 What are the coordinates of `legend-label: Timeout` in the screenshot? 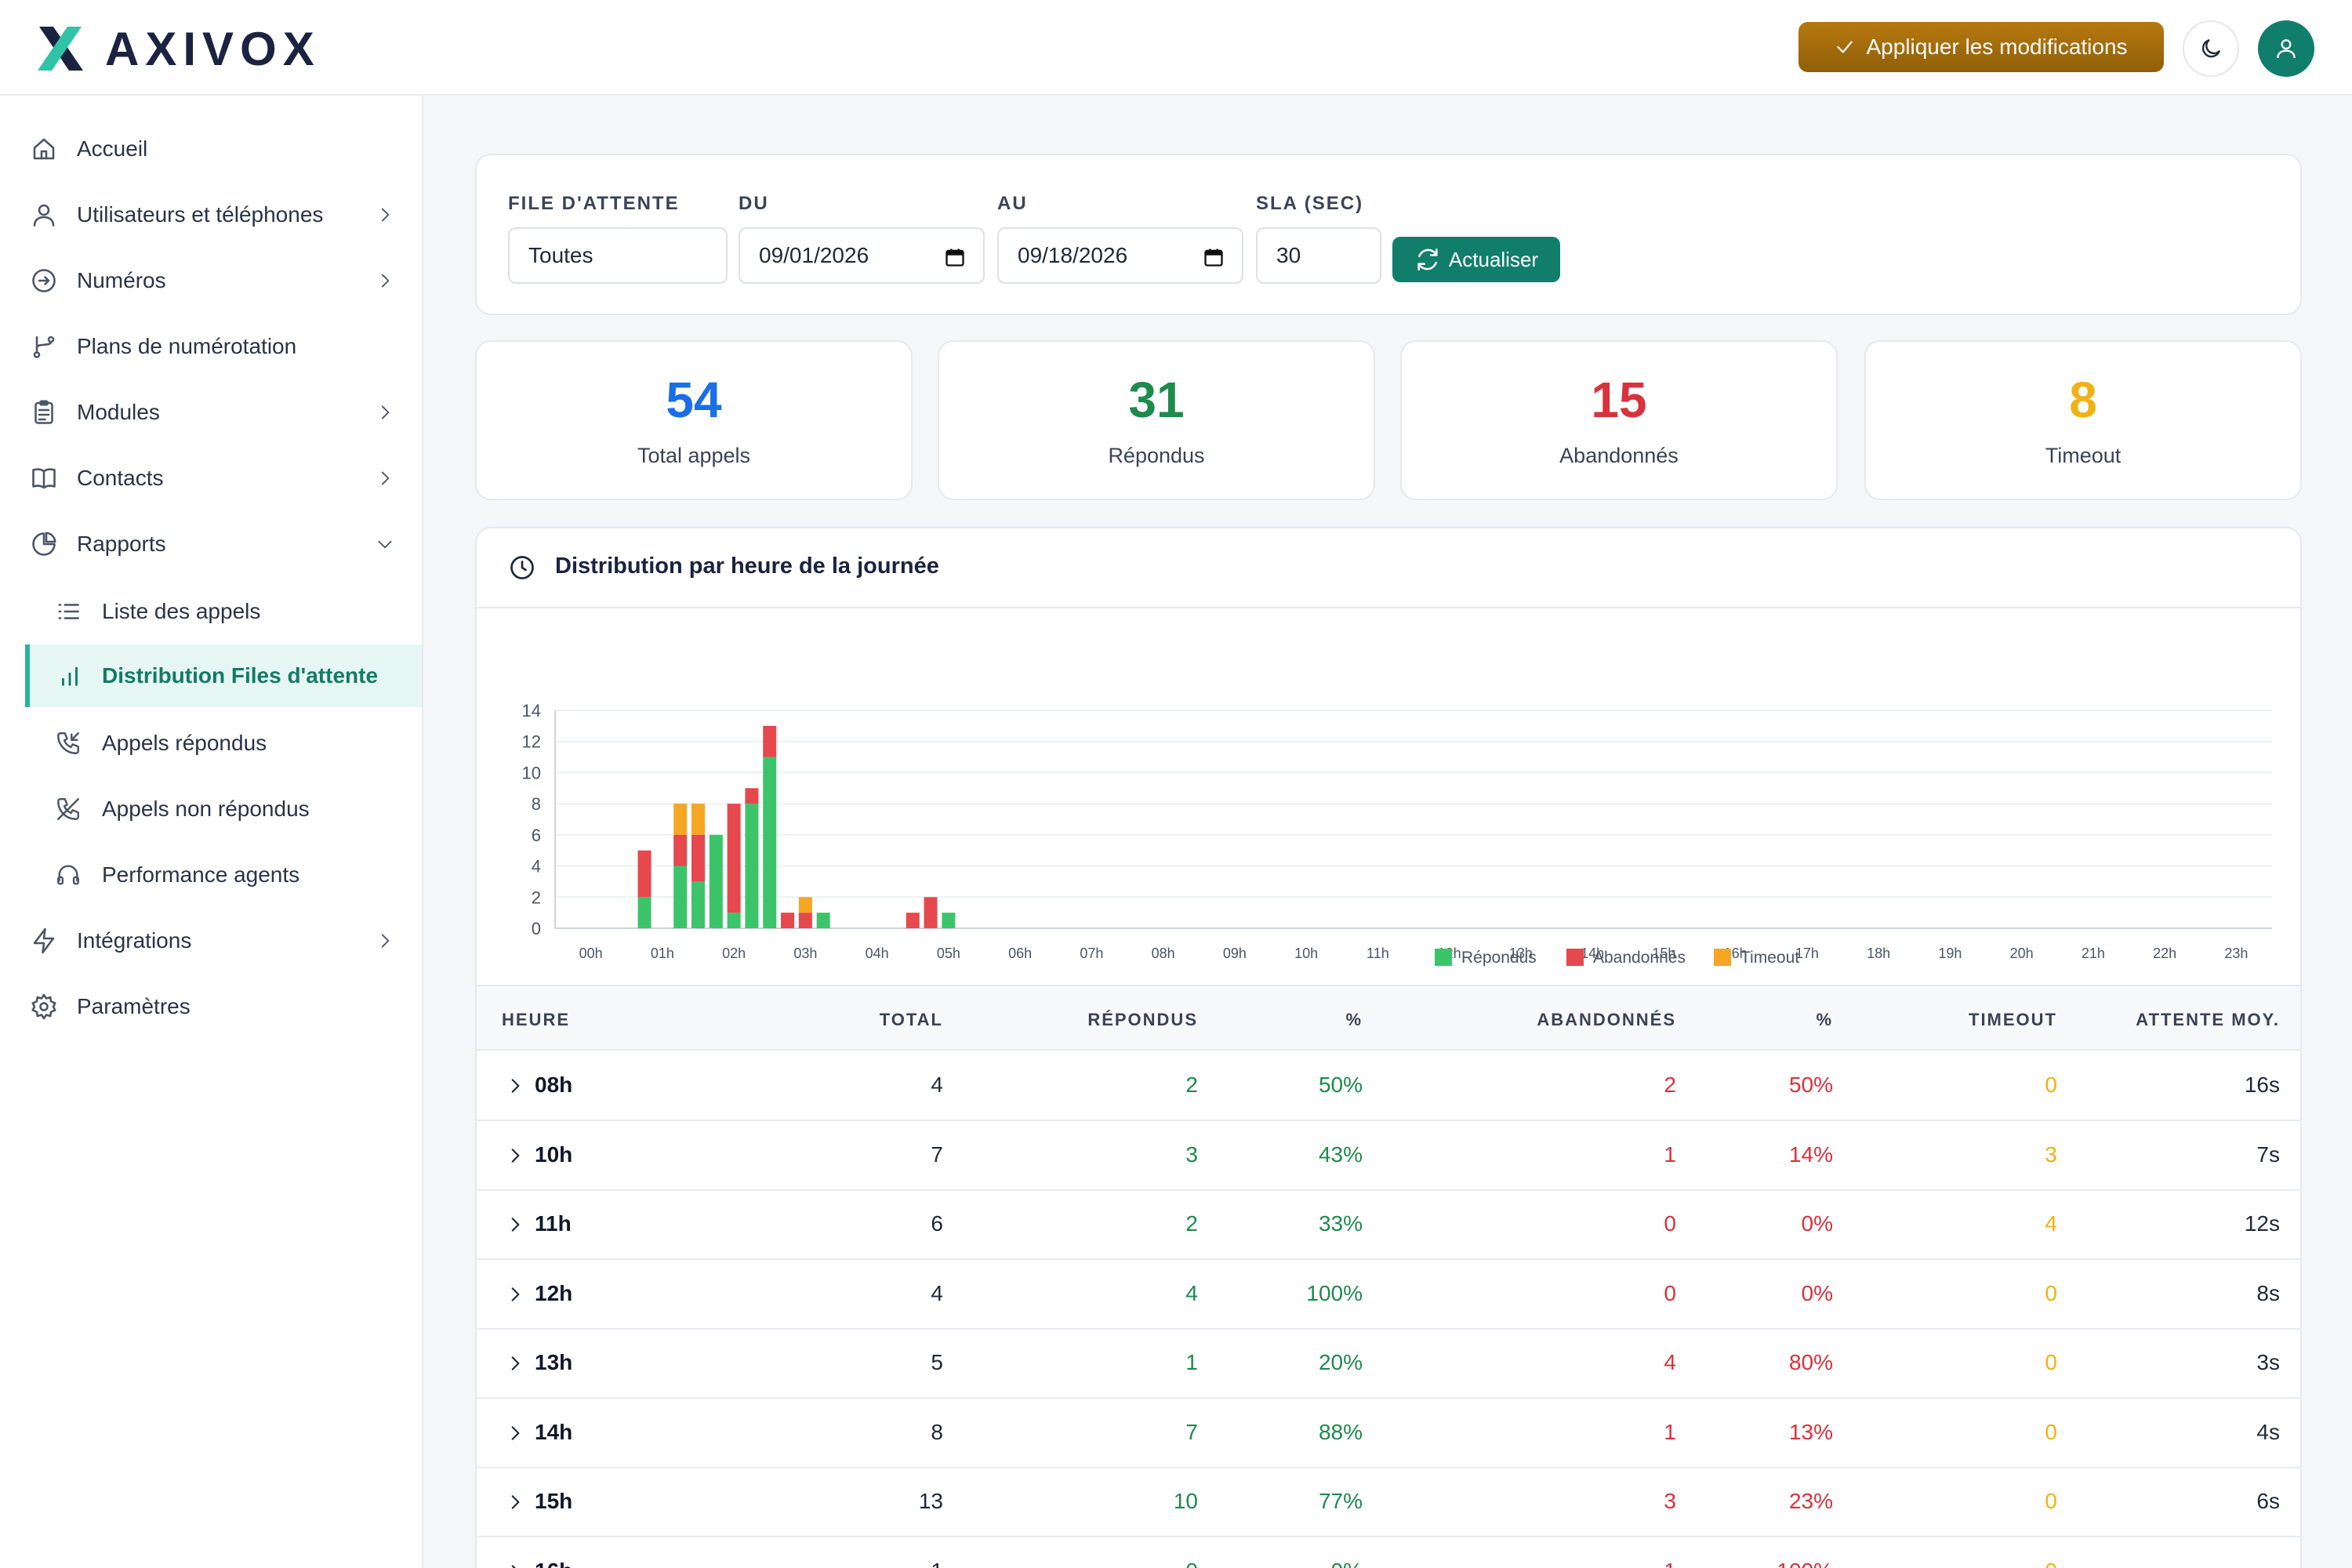 It's located at (1770, 958).